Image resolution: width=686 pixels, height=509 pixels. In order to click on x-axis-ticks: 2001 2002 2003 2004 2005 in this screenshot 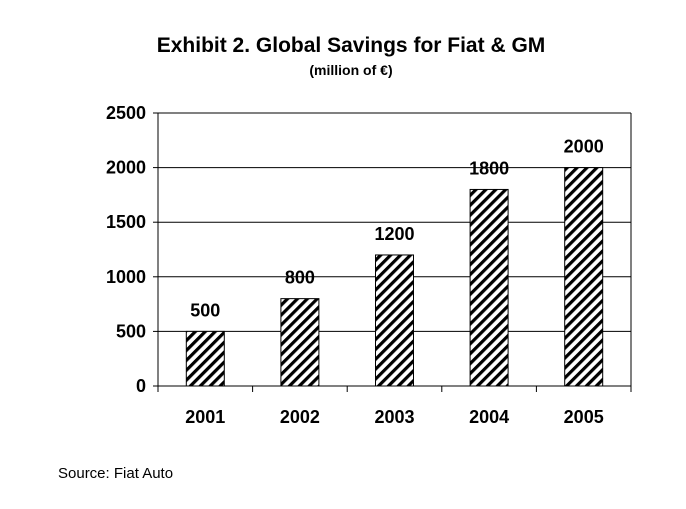, I will do `click(394, 406)`.